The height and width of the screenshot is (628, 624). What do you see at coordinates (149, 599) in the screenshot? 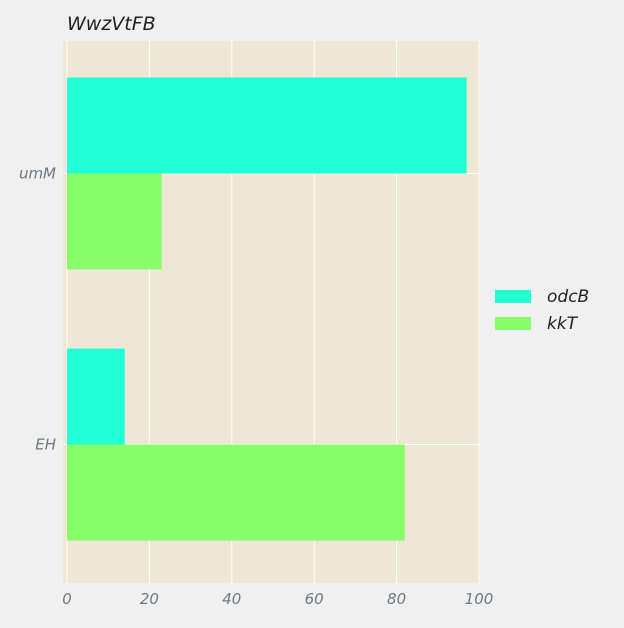
I see `x-tick-label: 20` at bounding box center [149, 599].